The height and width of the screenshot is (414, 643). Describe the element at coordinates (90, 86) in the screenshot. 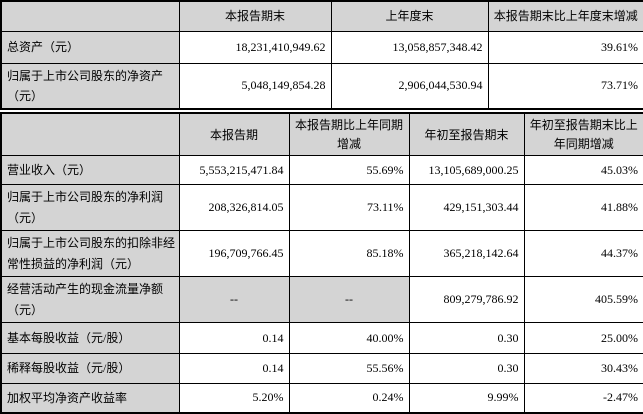

I see `row-label-net-assets: 归属于上市公司股东的净资产（元）` at that location.